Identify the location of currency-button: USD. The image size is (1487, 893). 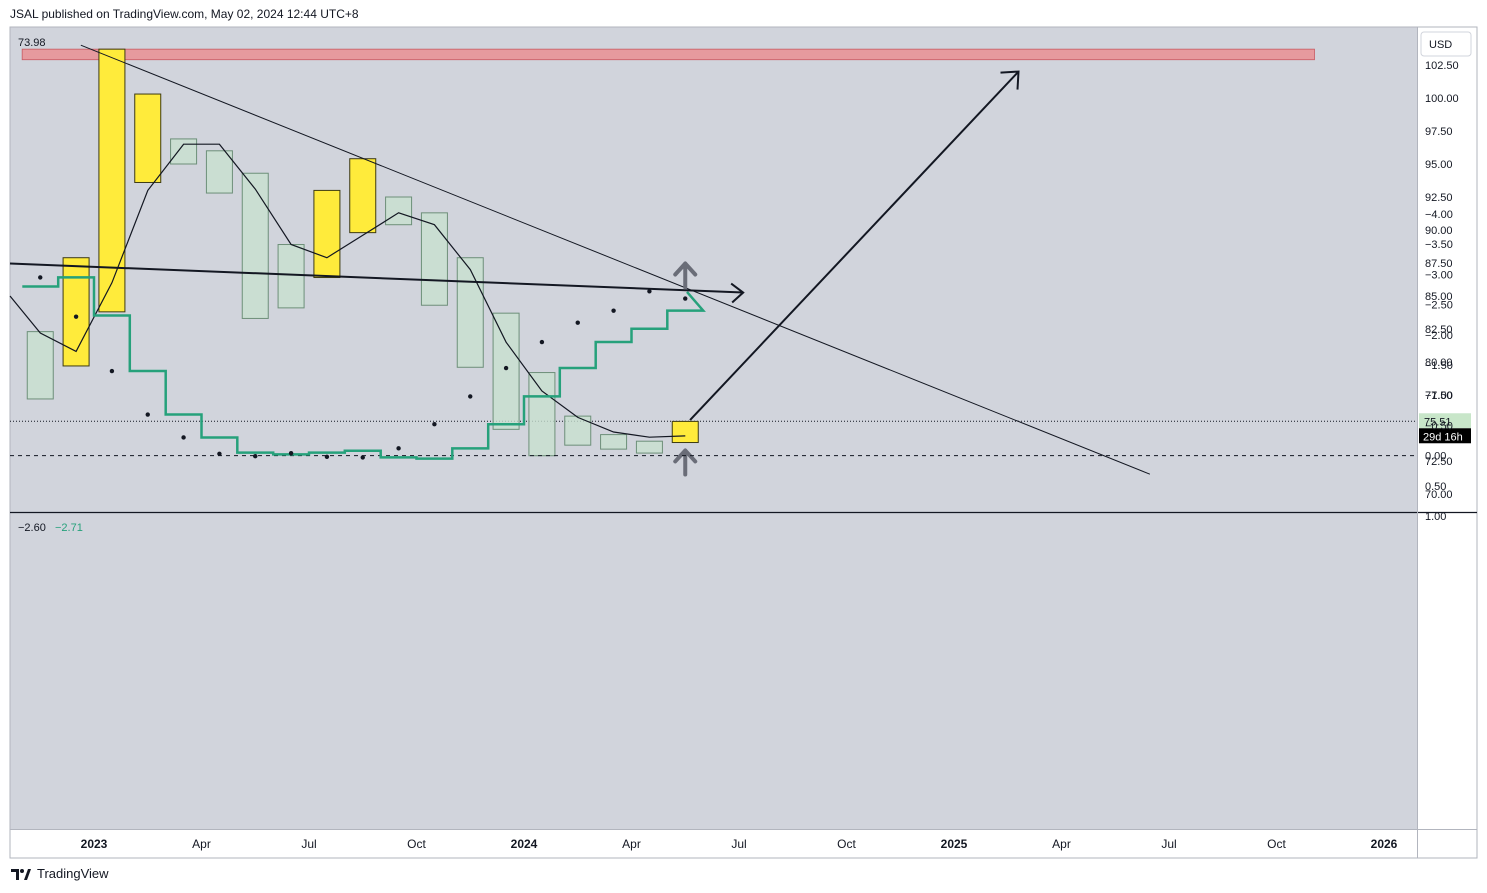
(1446, 44).